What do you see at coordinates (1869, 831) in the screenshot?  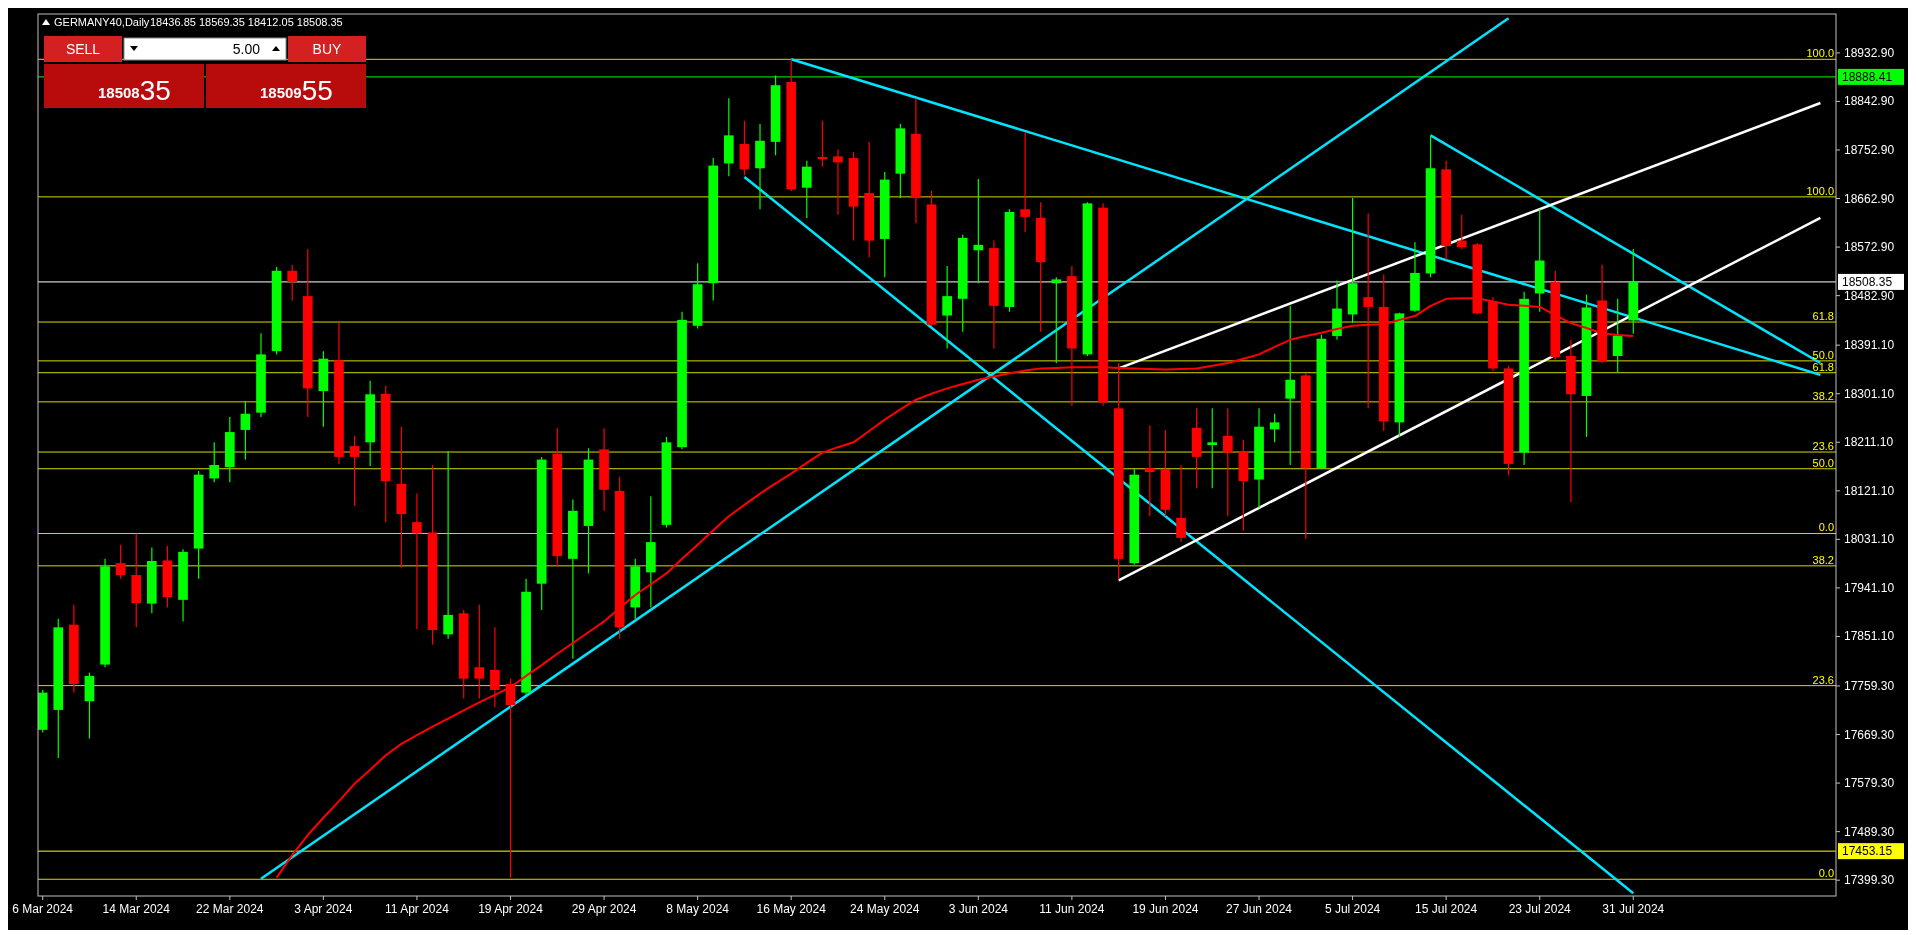 I see `y-tick-label: 17489.30` at bounding box center [1869, 831].